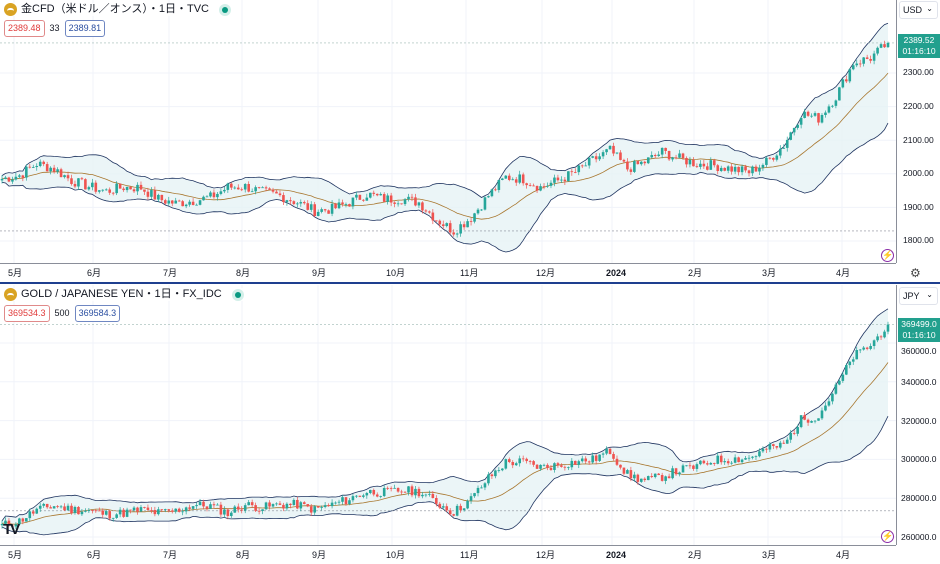  I want to click on time-axis-label: 6月, so click(94, 555).